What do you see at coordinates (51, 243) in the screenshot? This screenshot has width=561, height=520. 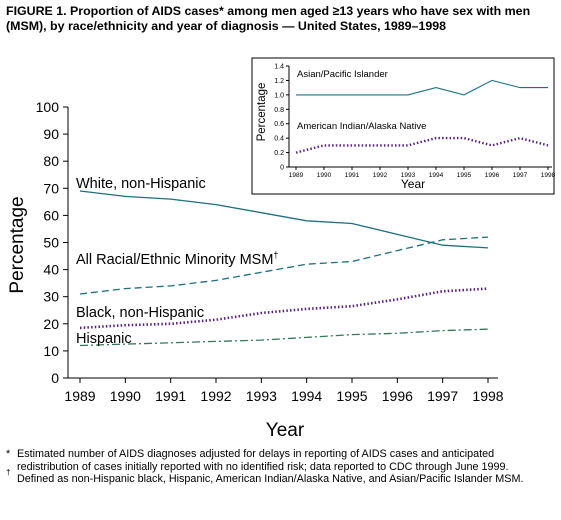 I see `y-tick-label: 50` at bounding box center [51, 243].